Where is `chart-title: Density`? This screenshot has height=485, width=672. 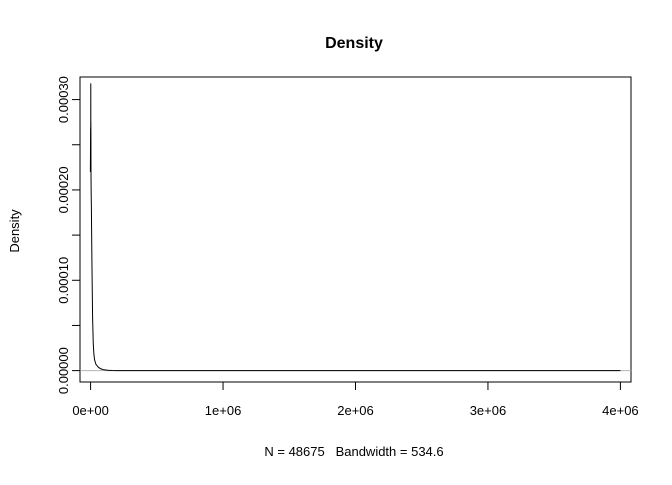
chart-title: Density is located at coordinates (354, 43).